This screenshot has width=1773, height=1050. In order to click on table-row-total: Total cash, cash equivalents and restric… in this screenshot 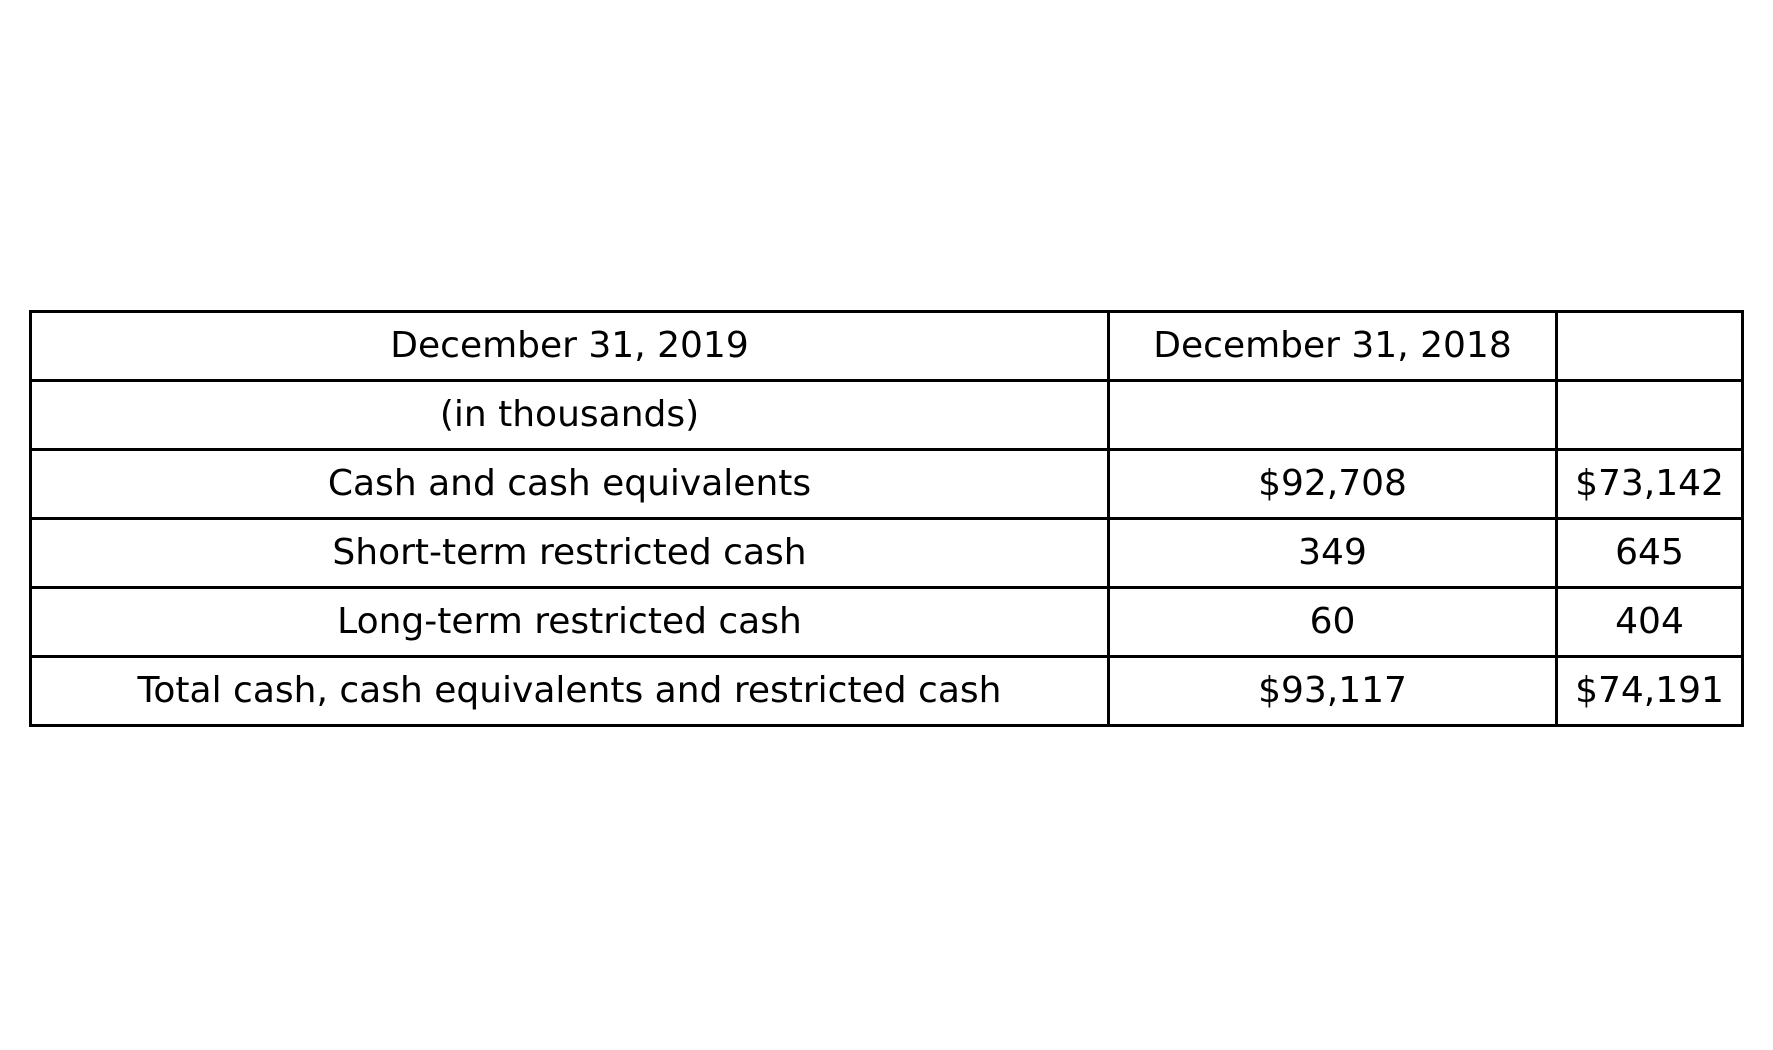, I will do `click(886, 691)`.